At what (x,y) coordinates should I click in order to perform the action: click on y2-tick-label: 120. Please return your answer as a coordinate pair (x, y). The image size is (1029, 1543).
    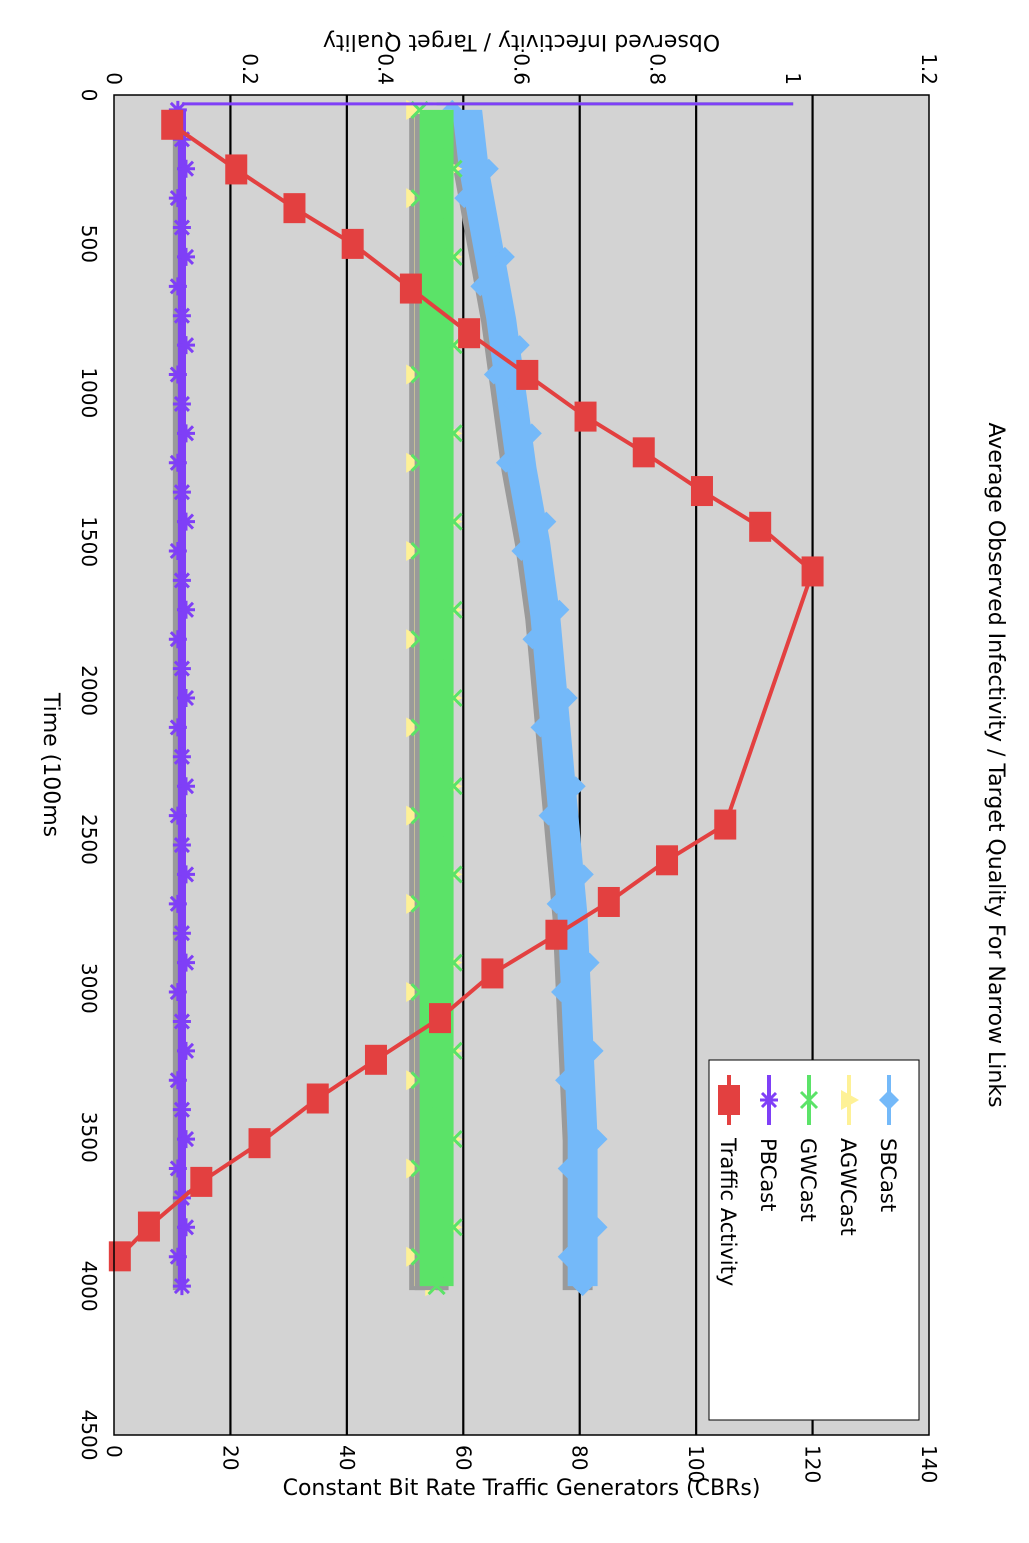
    Looking at the image, I should click on (813, 1464).